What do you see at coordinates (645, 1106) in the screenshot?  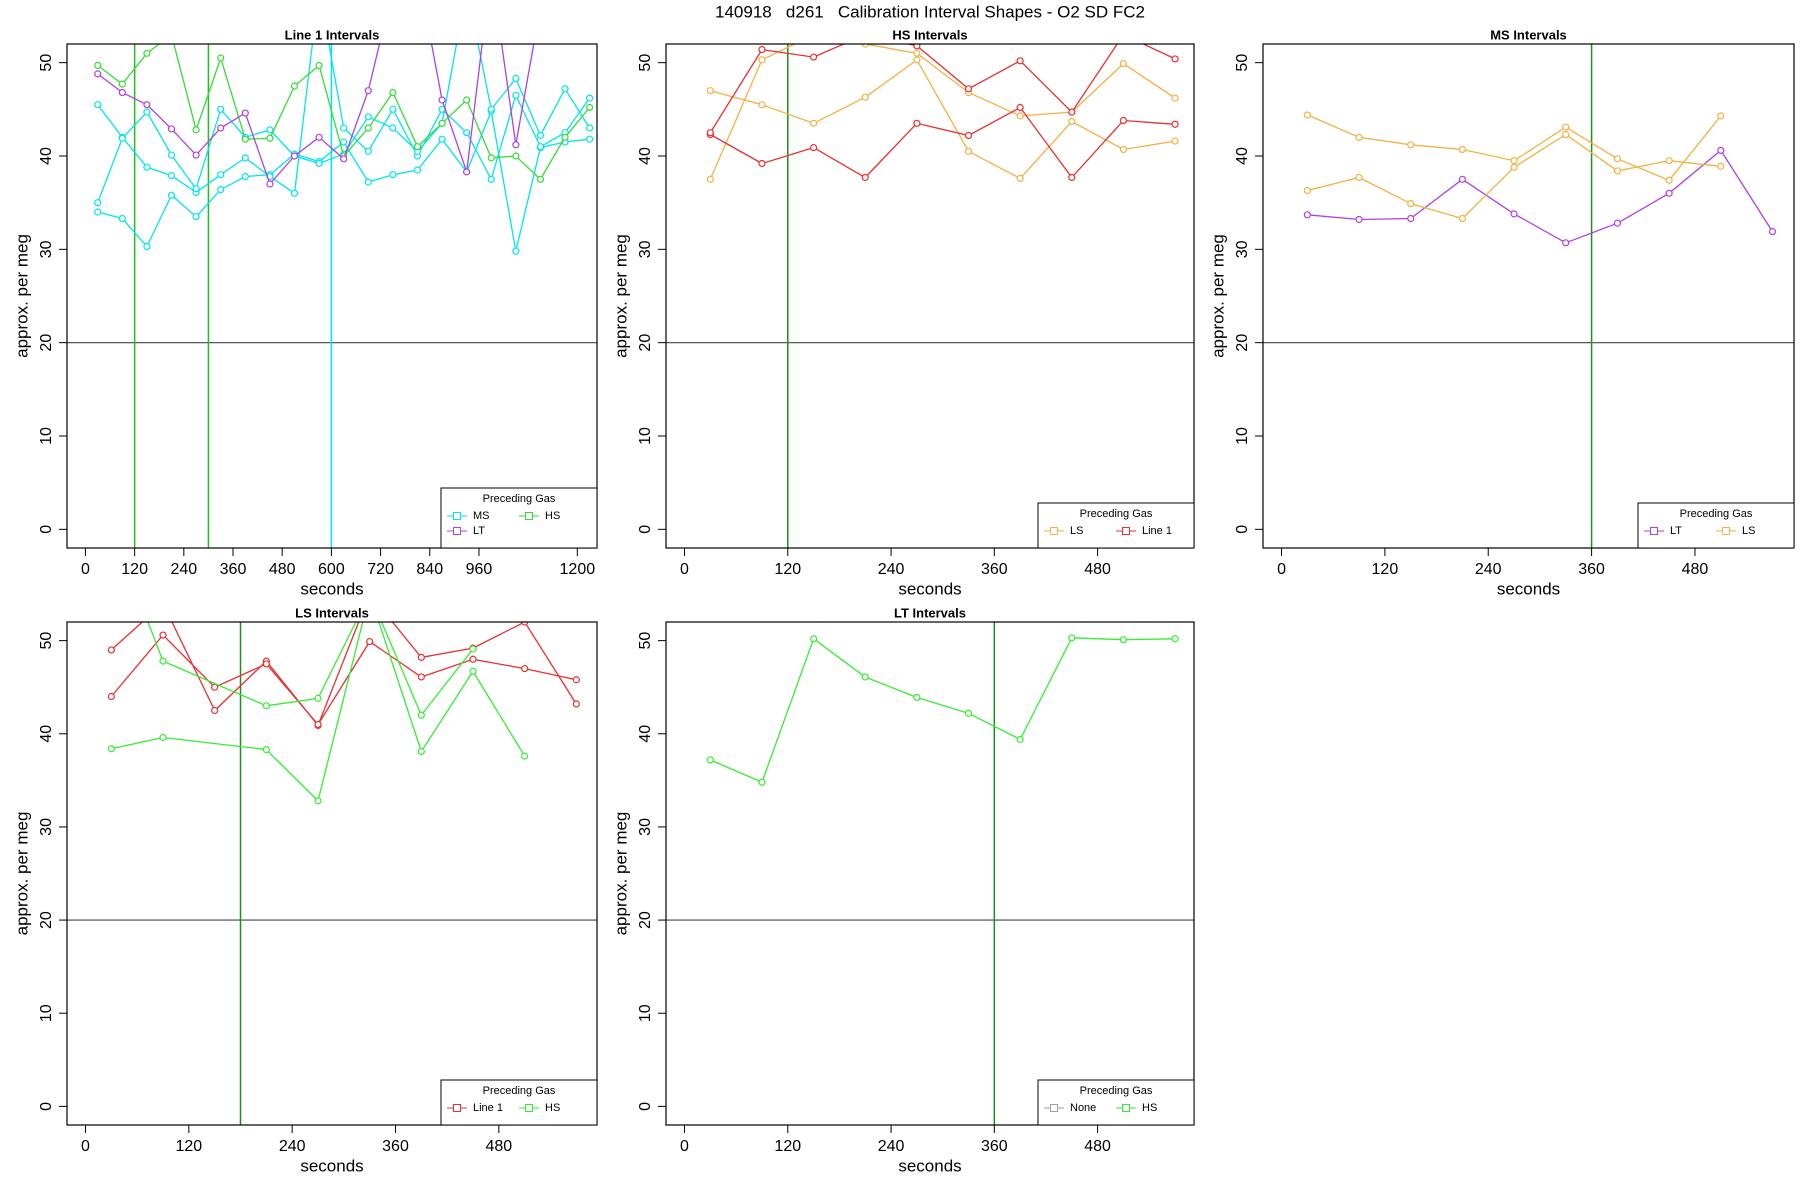 I see `y-tick-label: 0` at bounding box center [645, 1106].